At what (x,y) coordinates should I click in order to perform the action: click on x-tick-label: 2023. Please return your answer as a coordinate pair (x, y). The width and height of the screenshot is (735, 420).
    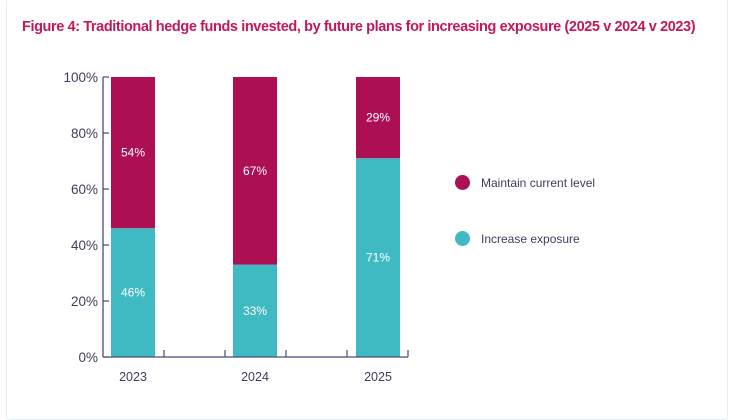
    Looking at the image, I should click on (133, 377).